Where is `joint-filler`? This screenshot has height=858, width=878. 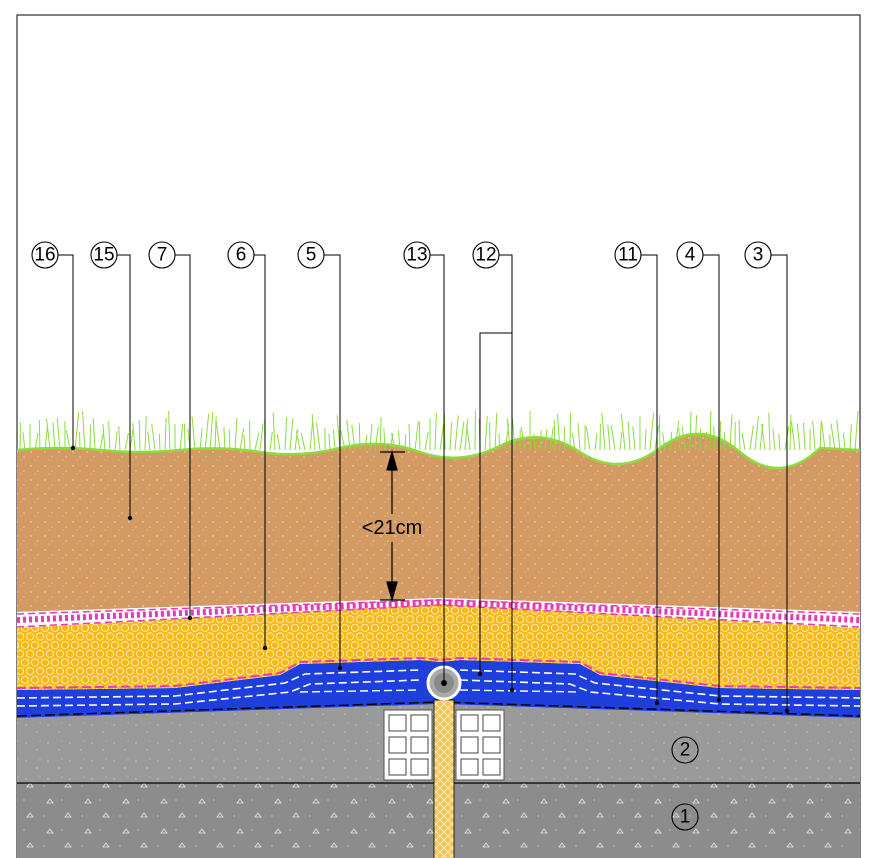 joint-filler is located at coordinates (444, 778).